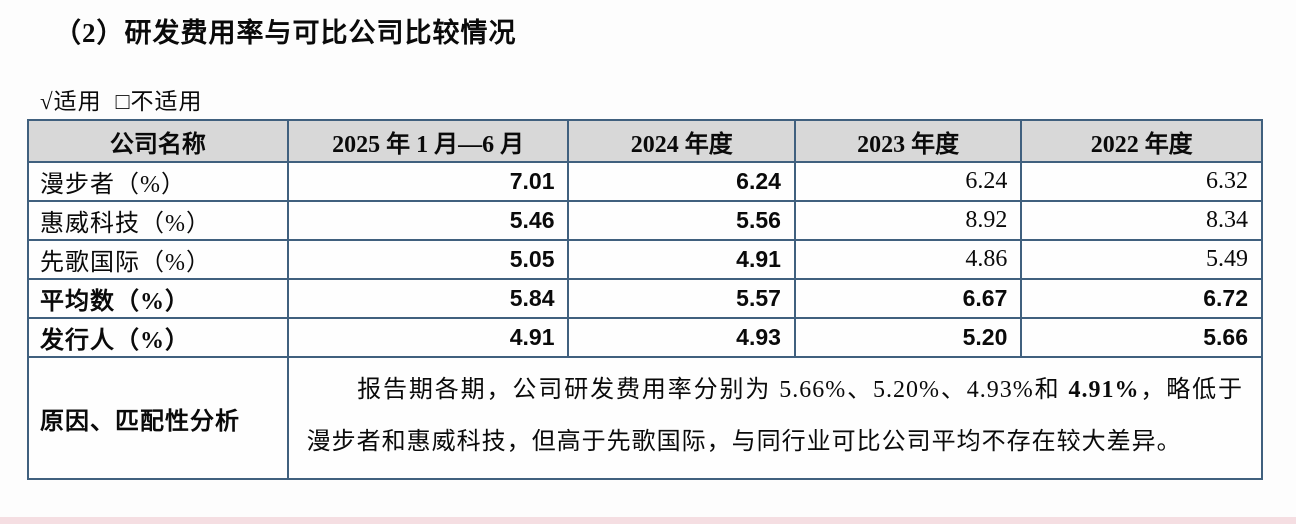 This screenshot has height=524, width=1296. What do you see at coordinates (158, 181) in the screenshot?
I see `row-label: 漫步者（%）` at bounding box center [158, 181].